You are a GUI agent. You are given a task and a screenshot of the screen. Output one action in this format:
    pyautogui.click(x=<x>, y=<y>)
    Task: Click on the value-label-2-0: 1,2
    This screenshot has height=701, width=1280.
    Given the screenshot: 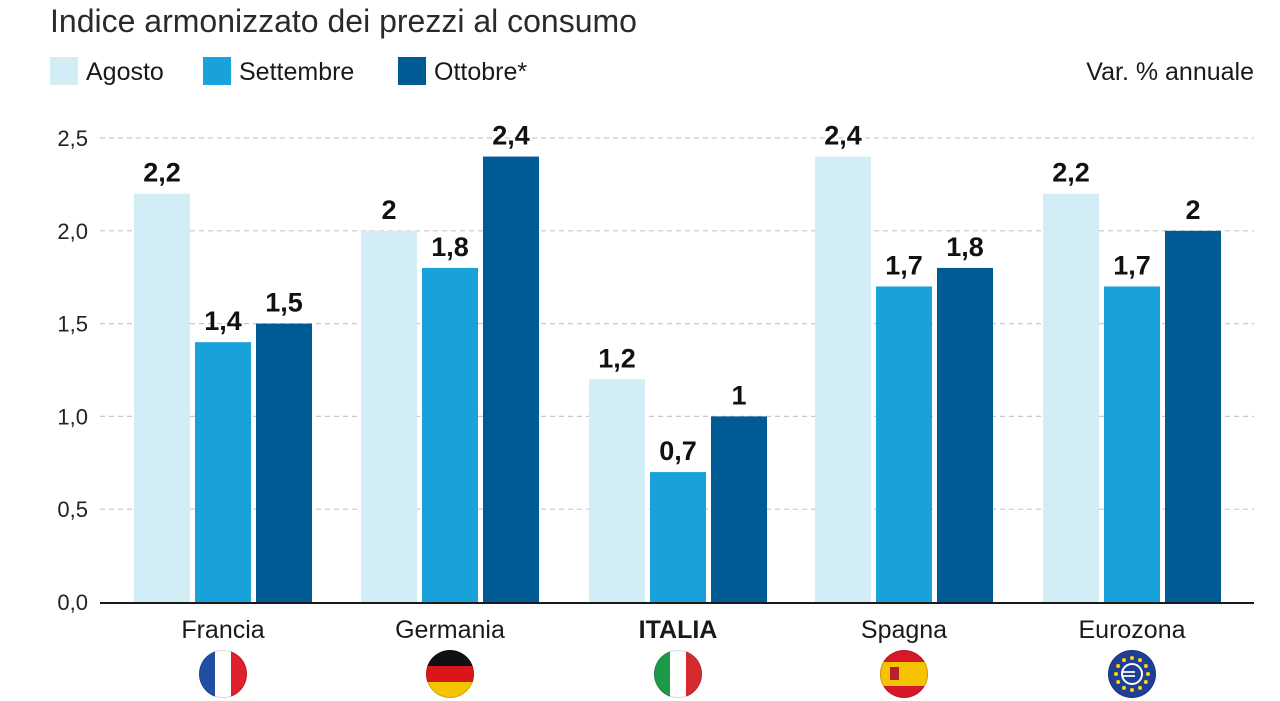 What is the action you would take?
    pyautogui.click(x=617, y=358)
    